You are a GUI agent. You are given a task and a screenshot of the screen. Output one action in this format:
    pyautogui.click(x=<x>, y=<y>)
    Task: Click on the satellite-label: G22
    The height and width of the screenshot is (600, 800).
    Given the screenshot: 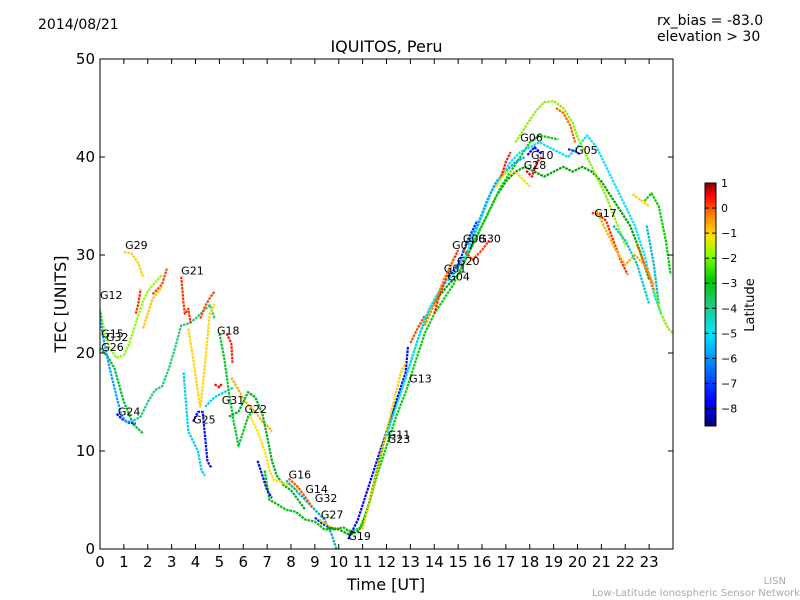 What is the action you would take?
    pyautogui.click(x=255, y=409)
    